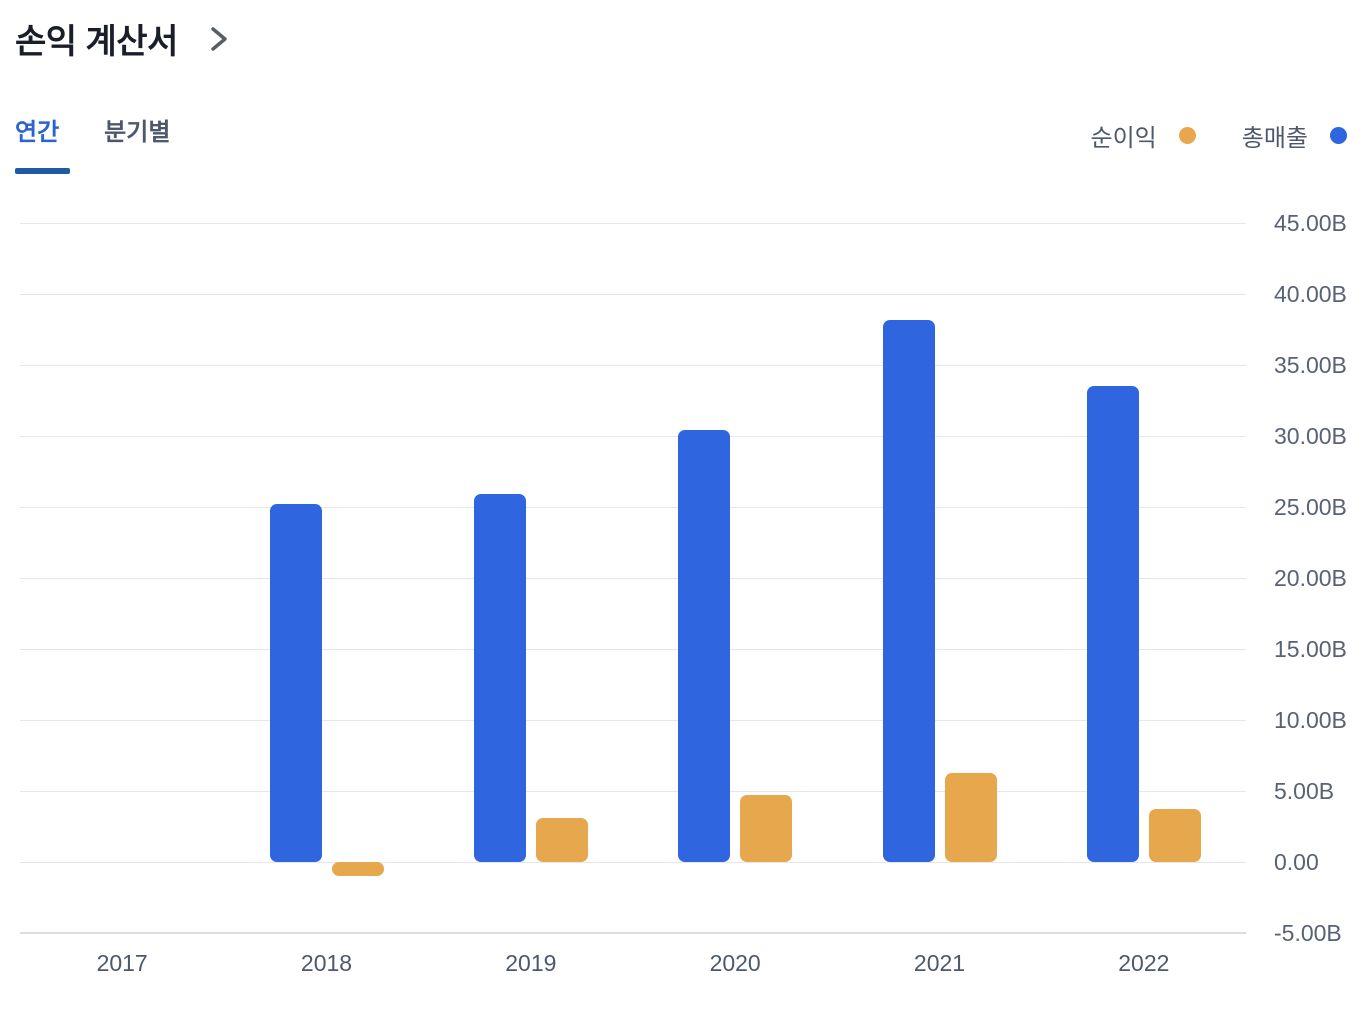 This screenshot has width=1362, height=1012. I want to click on tab-quarterly: 분기별, so click(137, 143).